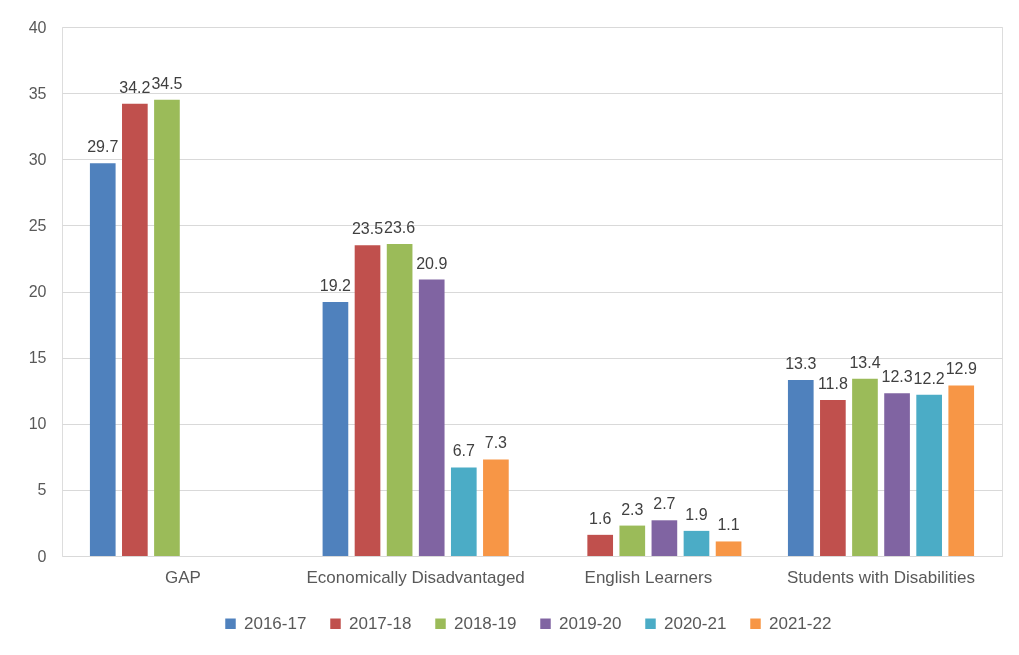 The height and width of the screenshot is (655, 1019). What do you see at coordinates (632, 509) in the screenshot?
I see `data-label: 2.3` at bounding box center [632, 509].